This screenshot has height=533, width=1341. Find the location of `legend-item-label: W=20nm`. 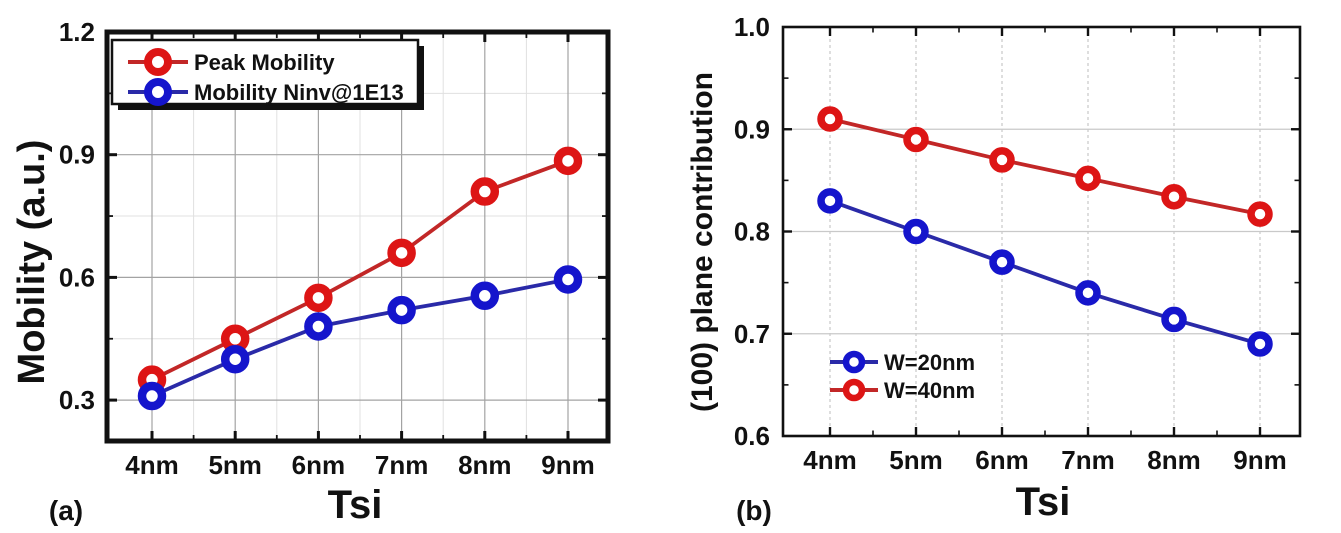

legend-item-label: W=20nm is located at coordinates (929, 362).